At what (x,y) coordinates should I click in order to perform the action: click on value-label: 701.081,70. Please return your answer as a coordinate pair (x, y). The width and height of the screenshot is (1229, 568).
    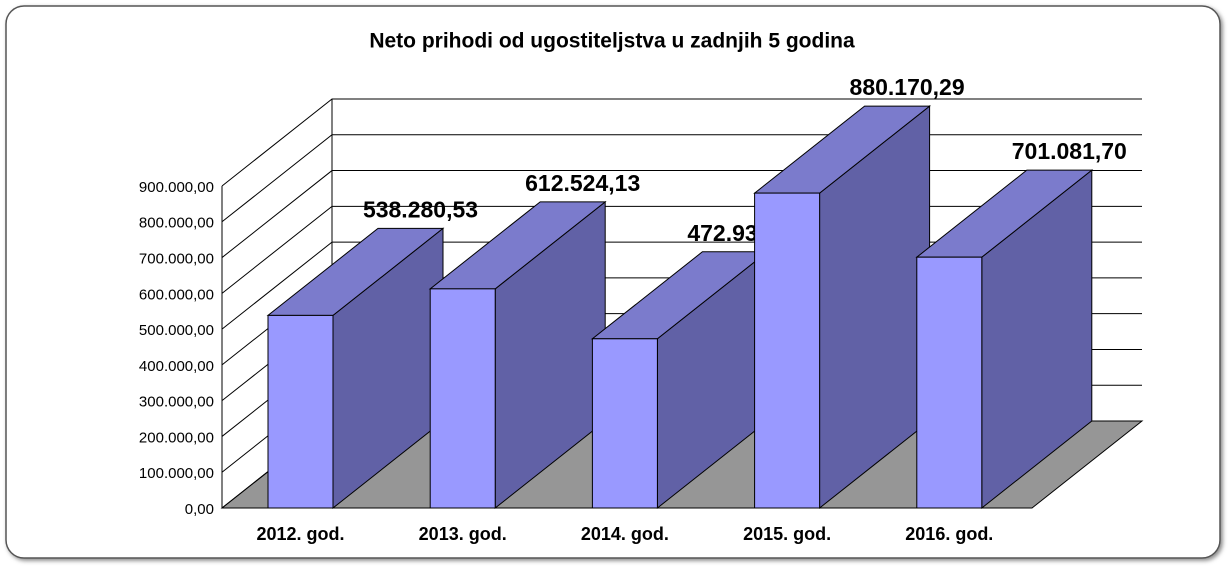
    Looking at the image, I should click on (1069, 151).